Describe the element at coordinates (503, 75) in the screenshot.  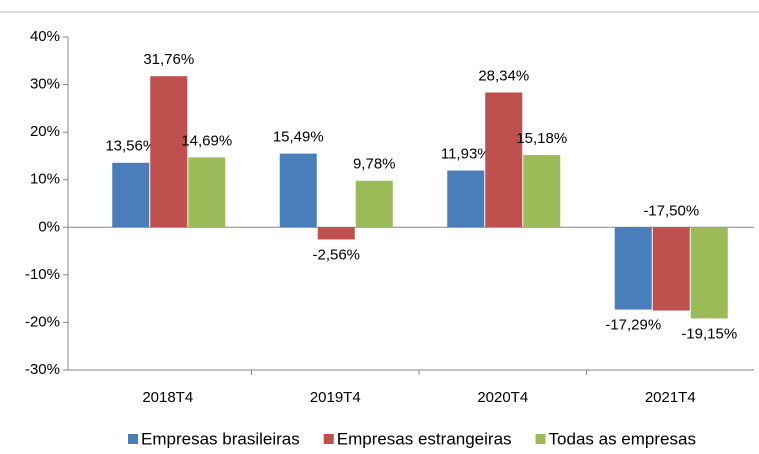
I see `value-label: 28,34%` at that location.